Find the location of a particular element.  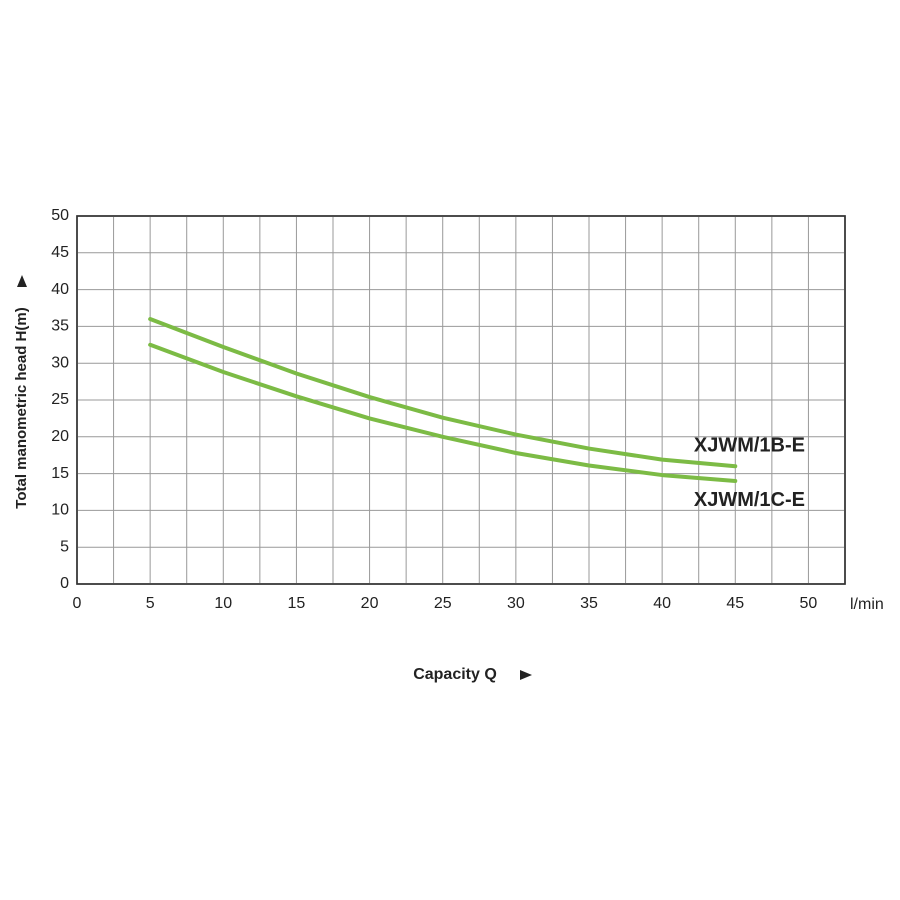

x-tick-label: 45 is located at coordinates (735, 603).